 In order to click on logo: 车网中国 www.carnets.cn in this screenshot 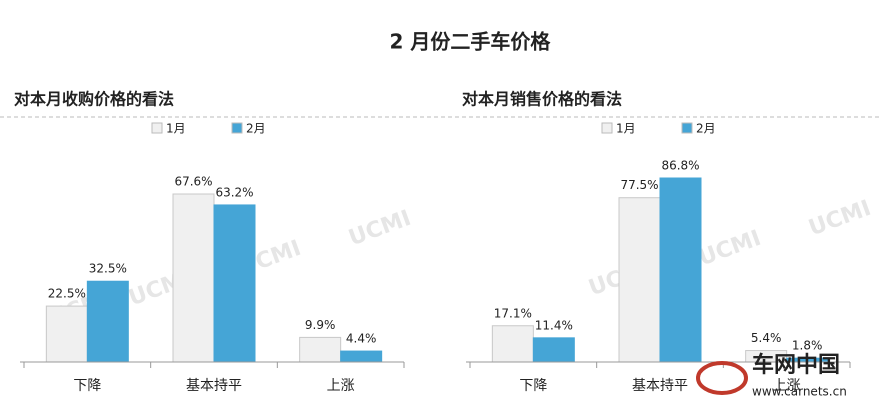, I will do `click(771, 375)`.